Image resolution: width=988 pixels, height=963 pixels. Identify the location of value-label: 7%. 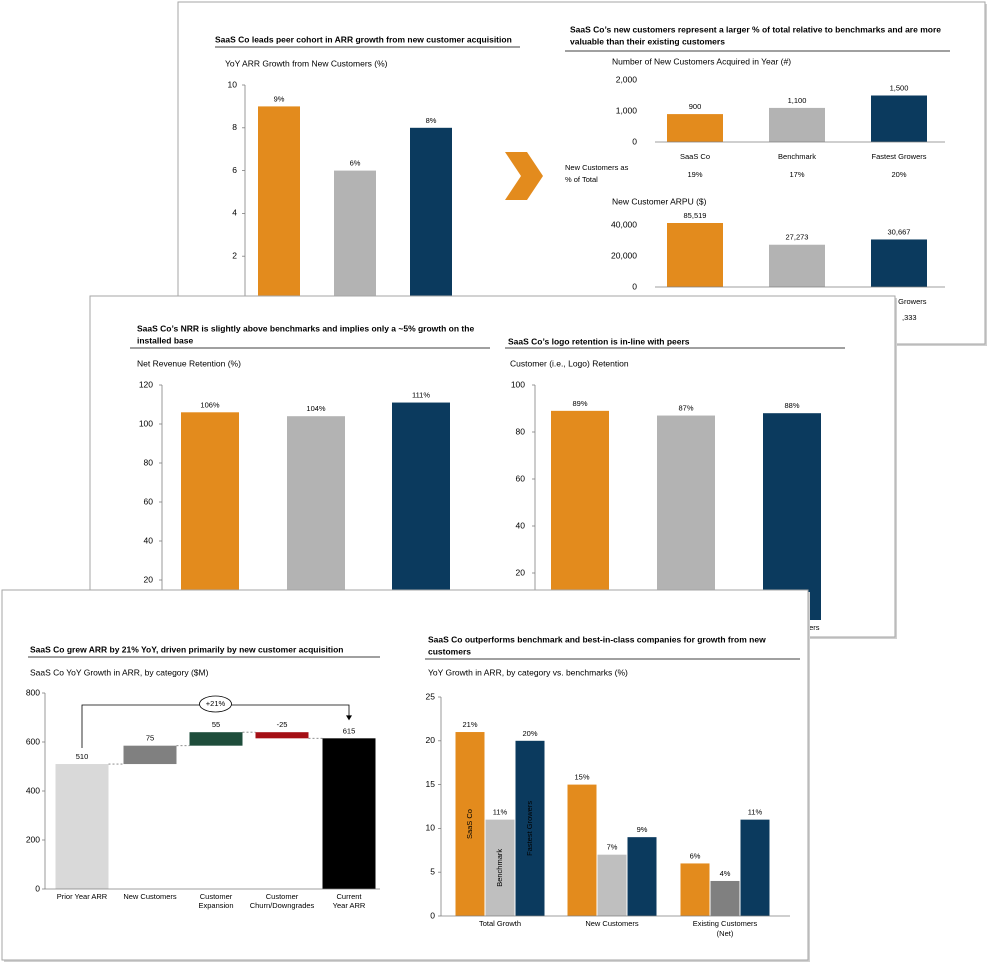
(612, 847).